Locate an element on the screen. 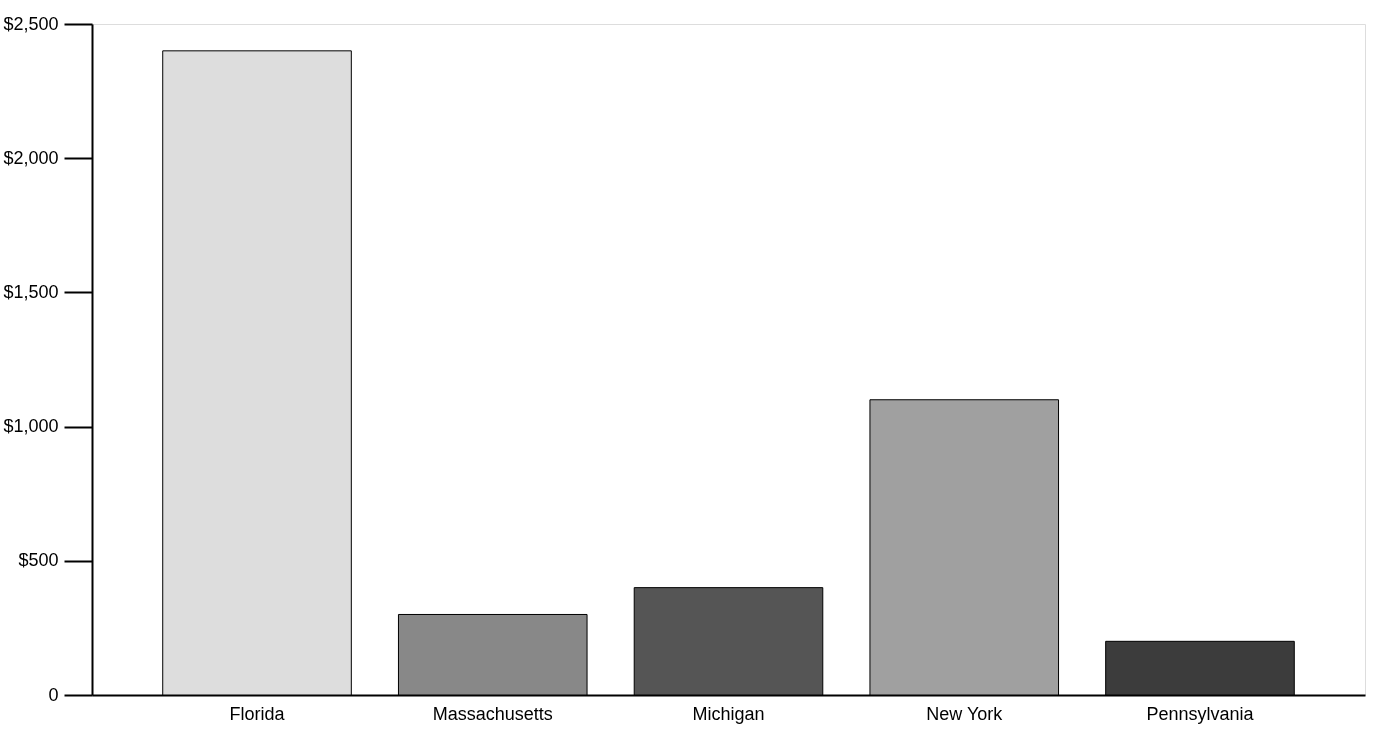 The image size is (1376, 729). y-tick-label: $1,500 is located at coordinates (31, 291).